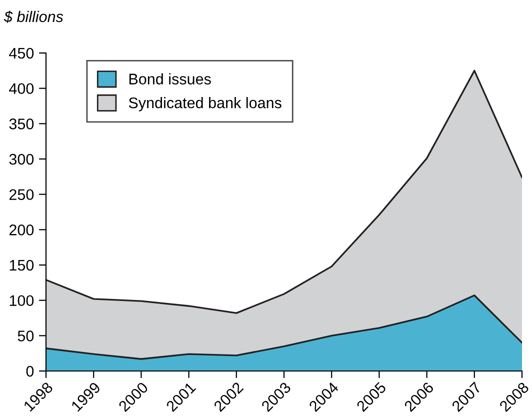 The width and height of the screenshot is (532, 417). I want to click on y-tick-label: 250, so click(21, 194).